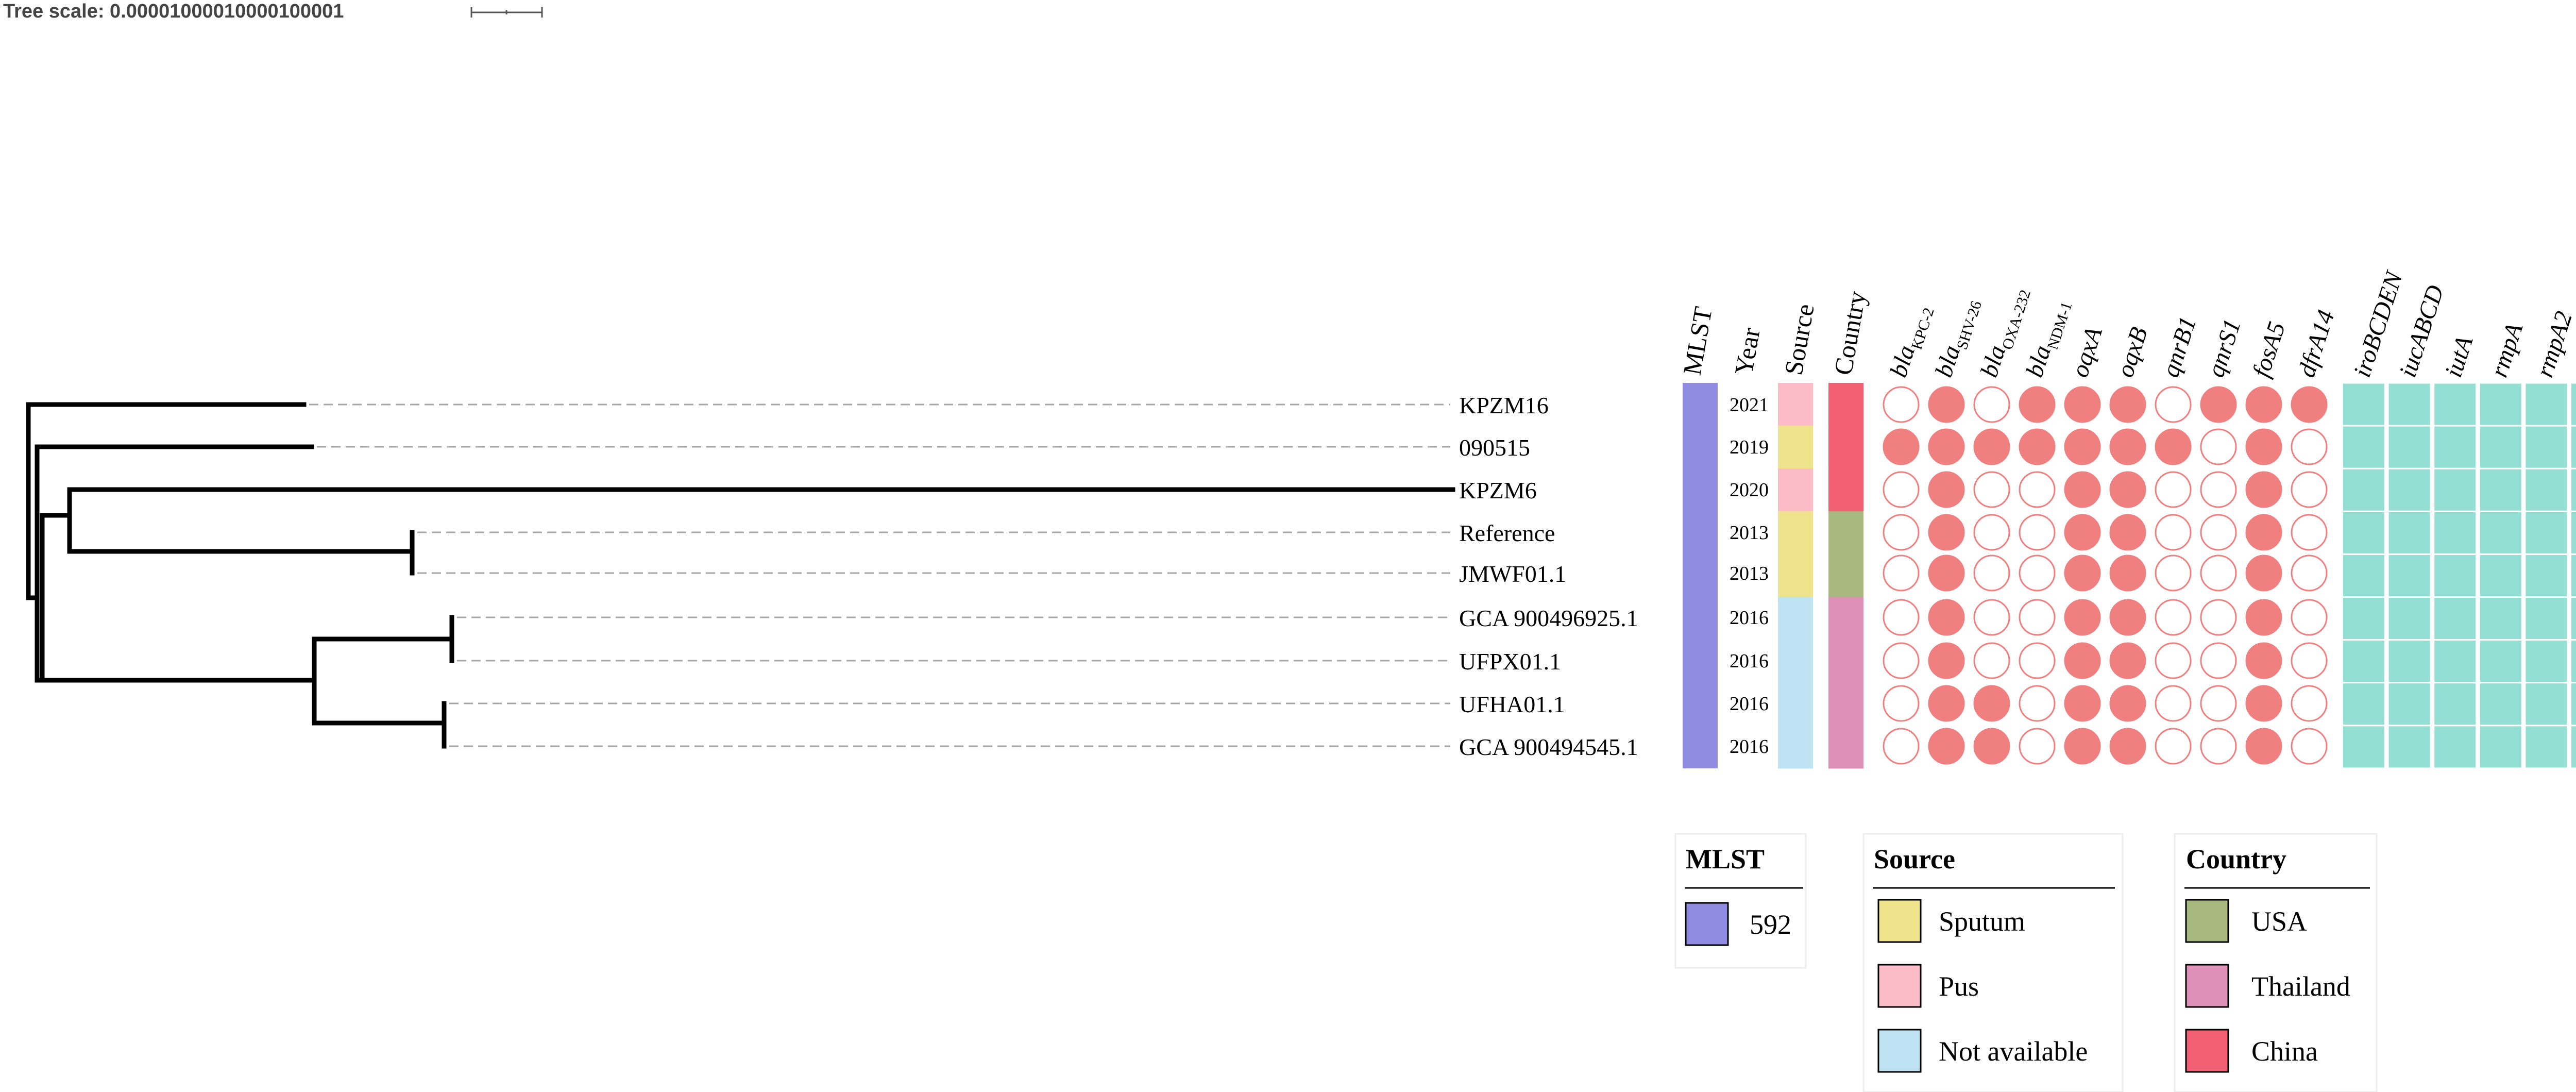 The image size is (2576, 1092). I want to click on virulence-header-iucabcd: iucABCD, so click(2421, 331).